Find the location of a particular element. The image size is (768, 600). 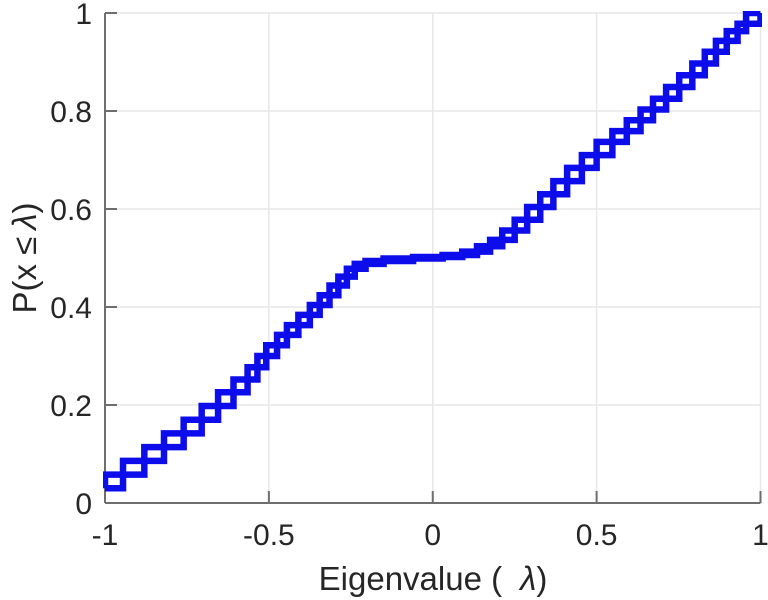

y-tick-label: 0.6 is located at coordinates (71, 210).